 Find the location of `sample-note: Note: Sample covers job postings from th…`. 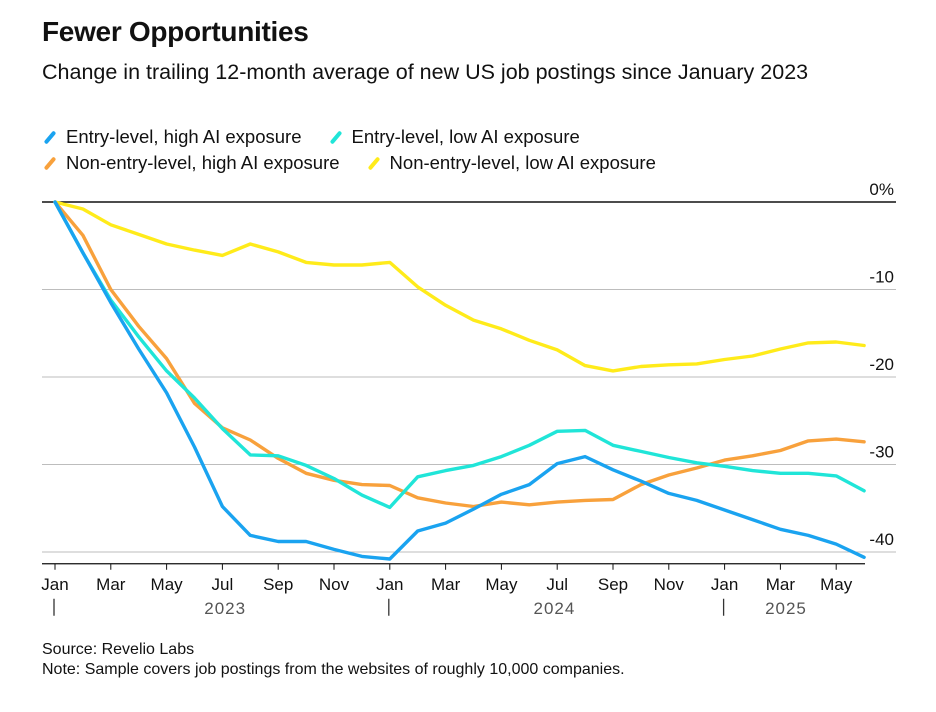

sample-note: Note: Sample covers job postings from th… is located at coordinates (333, 669).